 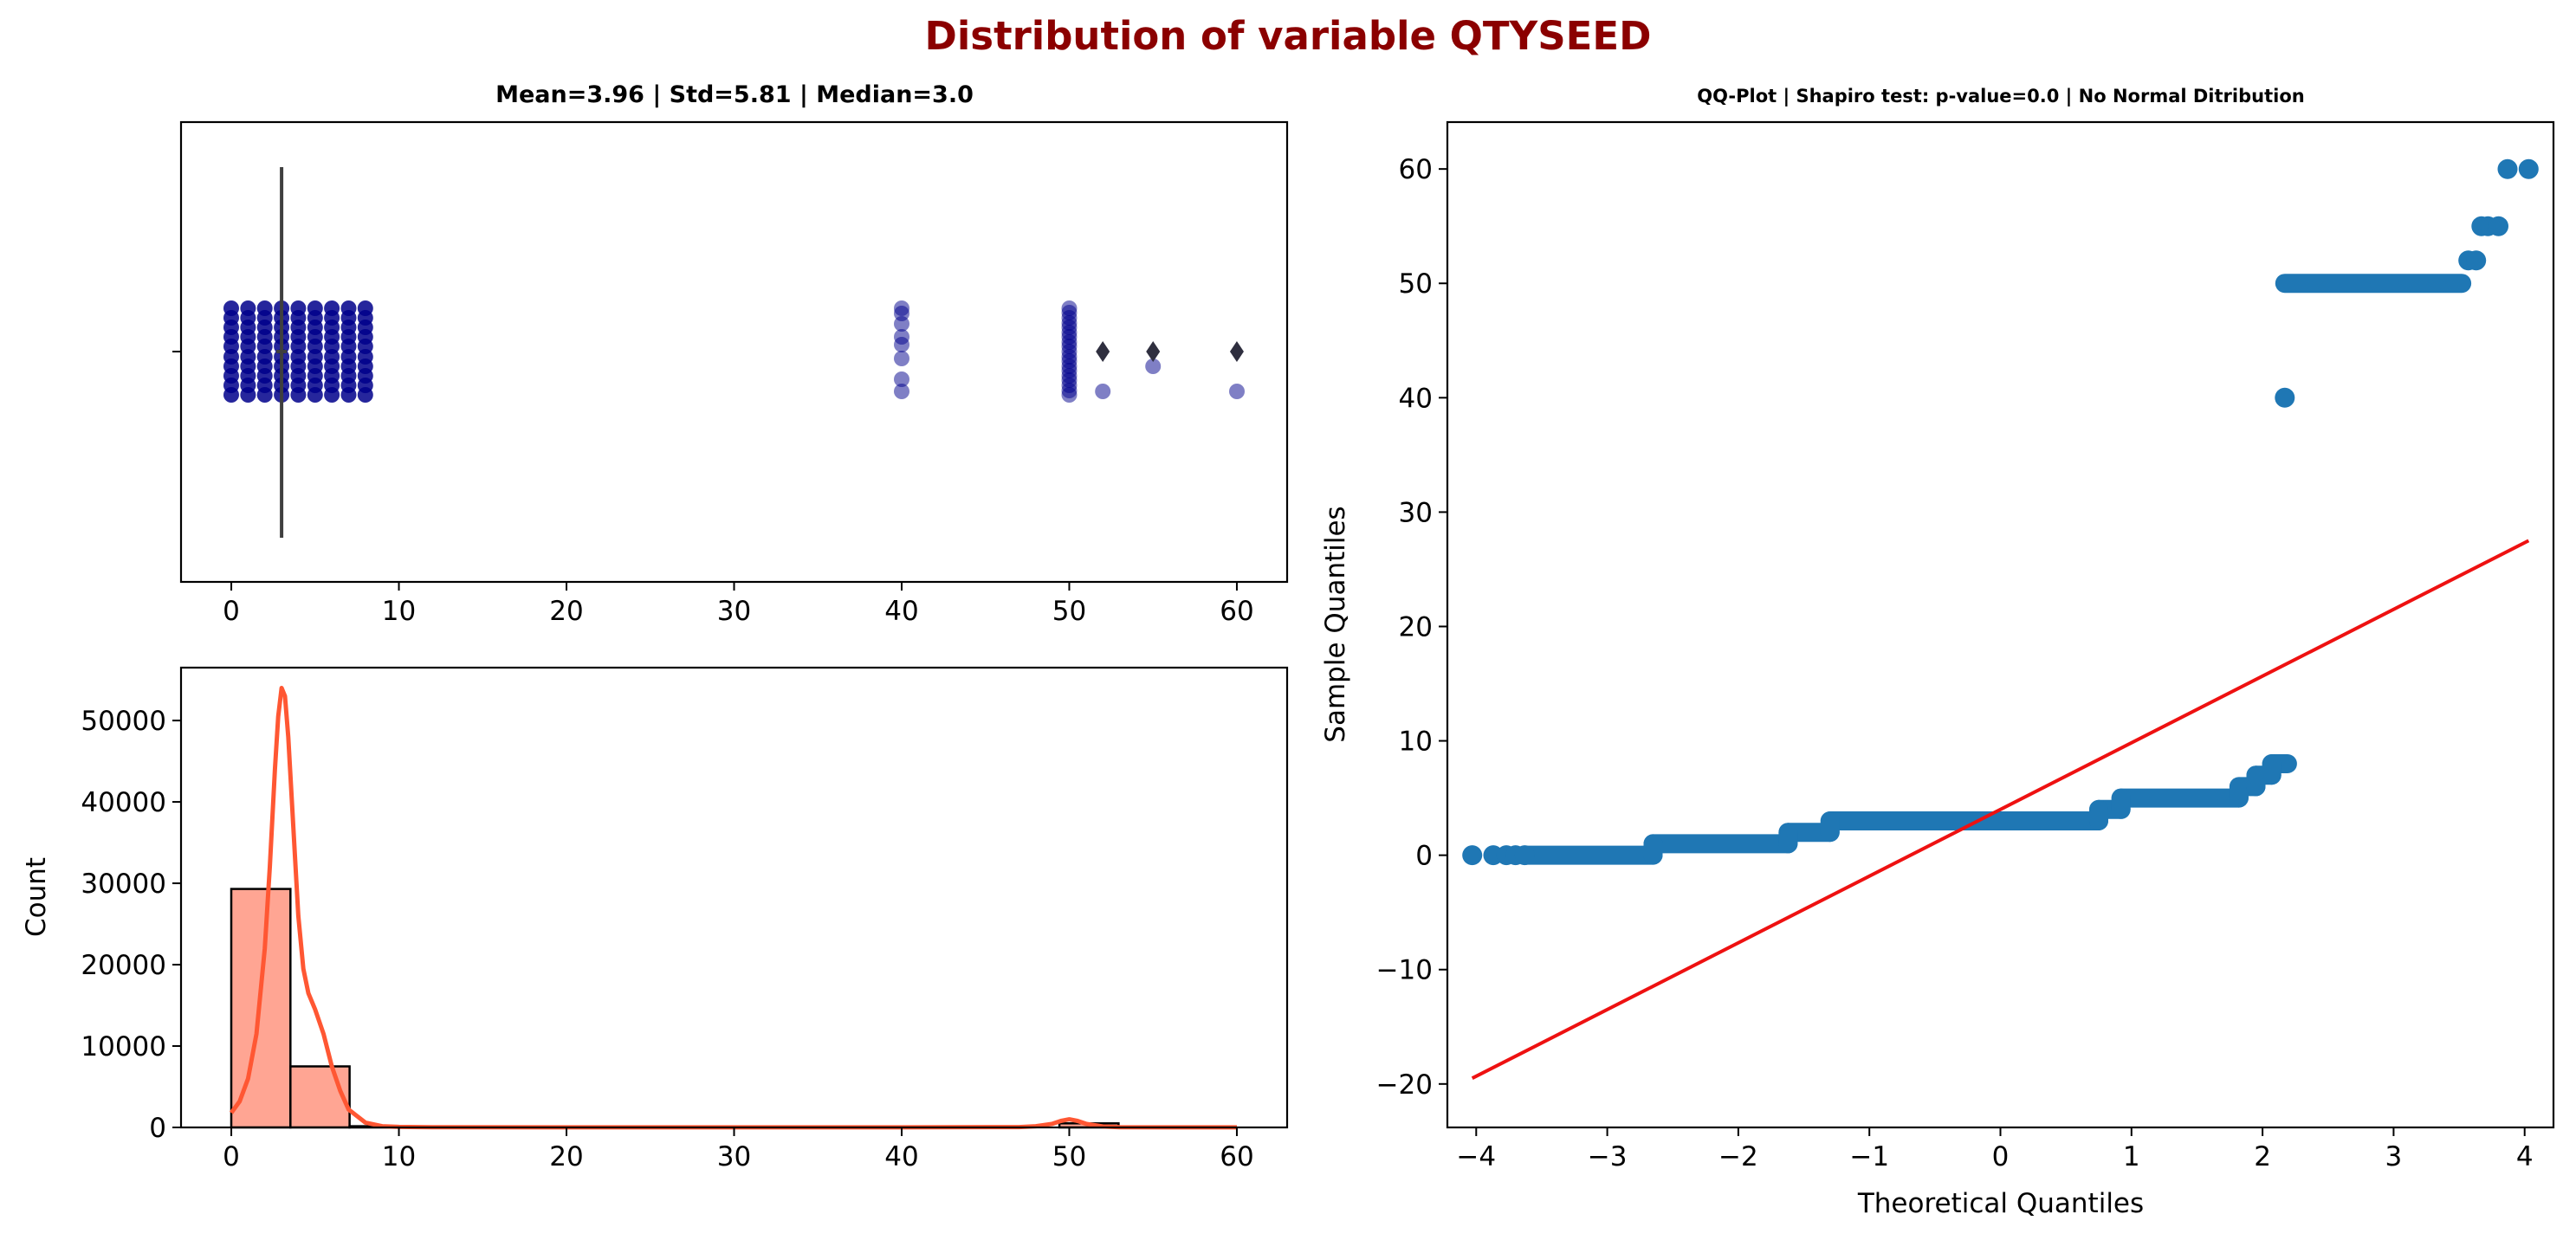 I want to click on y-tick-label: 20, so click(x=1416, y=627).